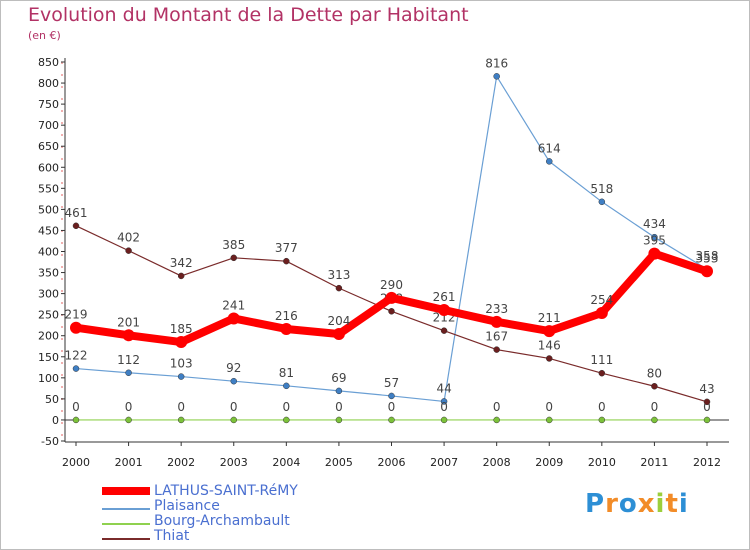 Image resolution: width=750 pixels, height=550 pixels. I want to click on data-label-plaisance: 122, so click(76, 356).